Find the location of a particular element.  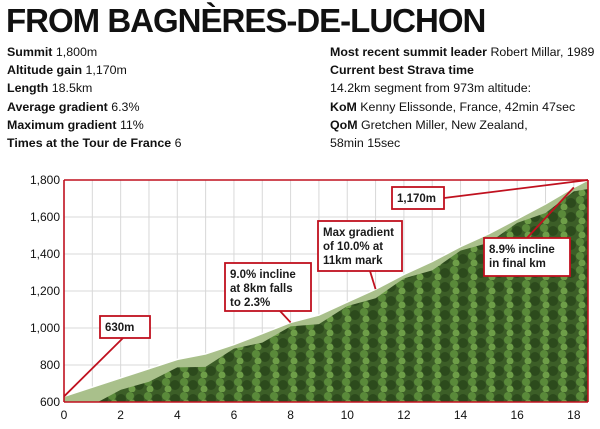

stat-value: 11% is located at coordinates (131, 124).